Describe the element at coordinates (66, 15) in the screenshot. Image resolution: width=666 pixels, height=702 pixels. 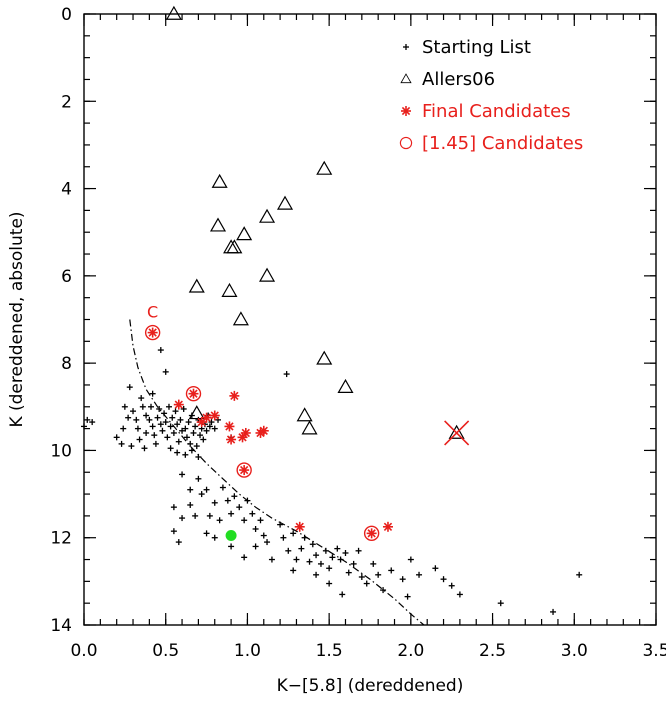
I see `y-tick-label: 0` at that location.